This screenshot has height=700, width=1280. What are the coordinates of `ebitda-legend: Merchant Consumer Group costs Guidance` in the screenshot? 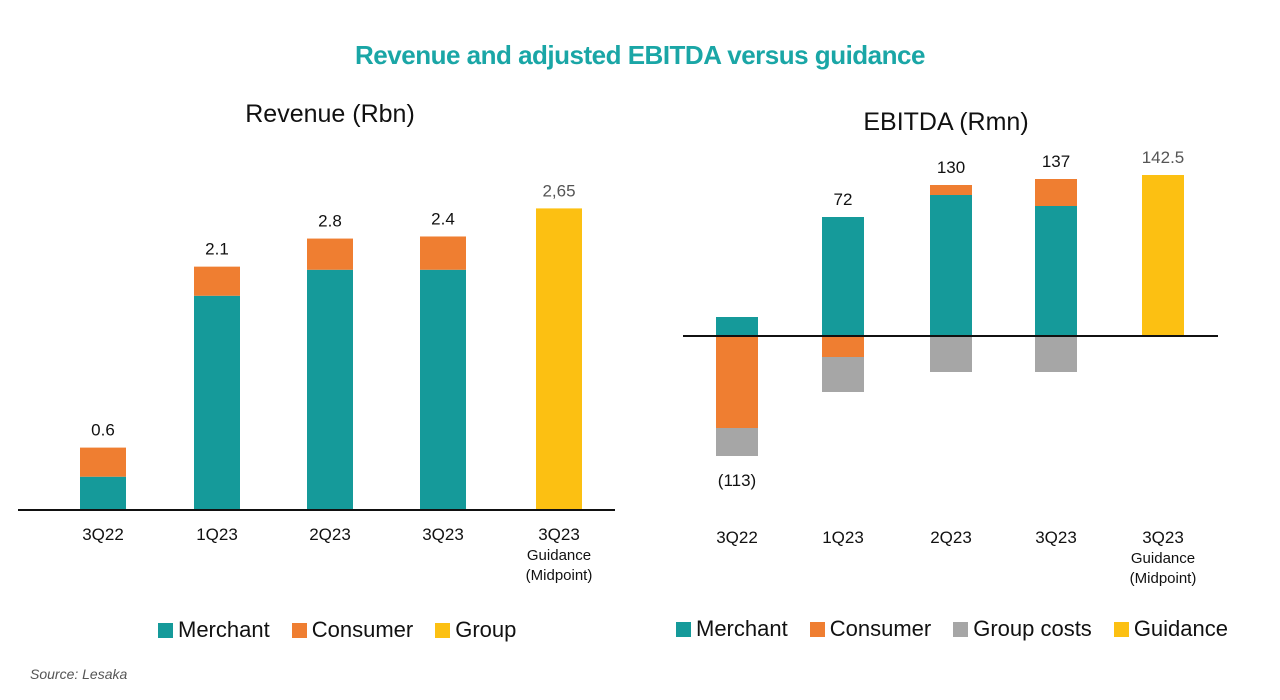 It's located at (963, 629).